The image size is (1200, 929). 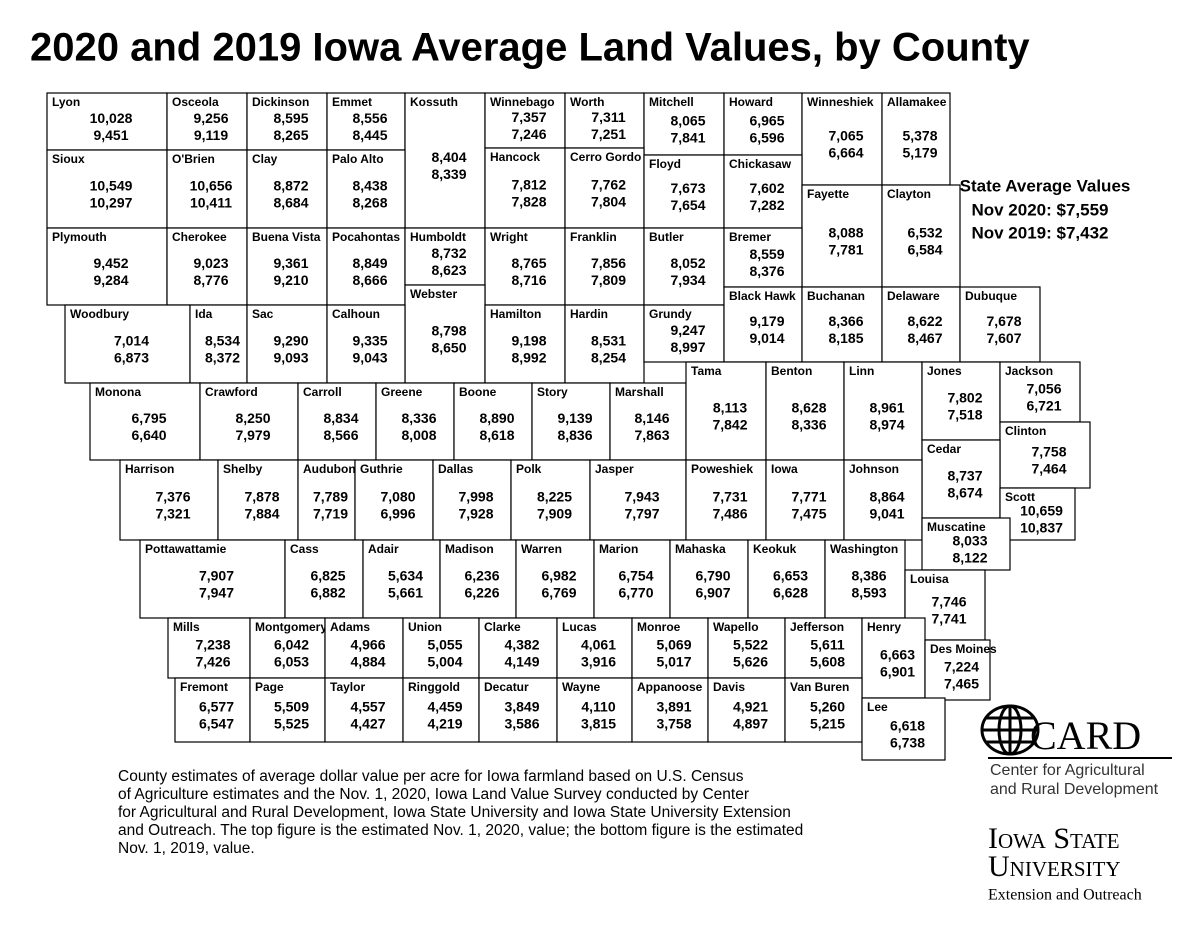 What do you see at coordinates (618, 549) in the screenshot?
I see `county-name: Marion` at bounding box center [618, 549].